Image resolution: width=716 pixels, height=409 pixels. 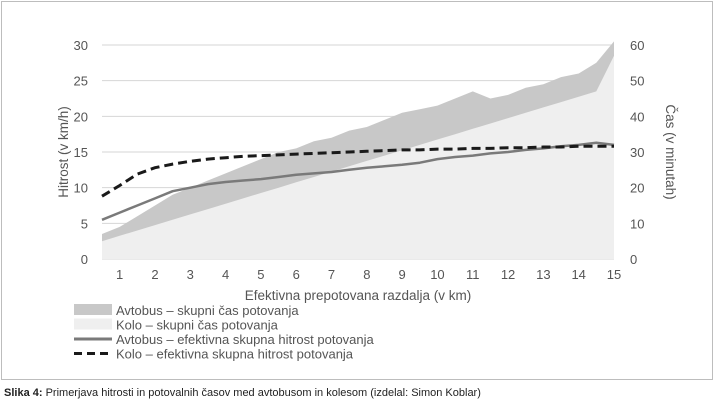 I want to click on x-tick-label: 1, so click(x=119, y=274).